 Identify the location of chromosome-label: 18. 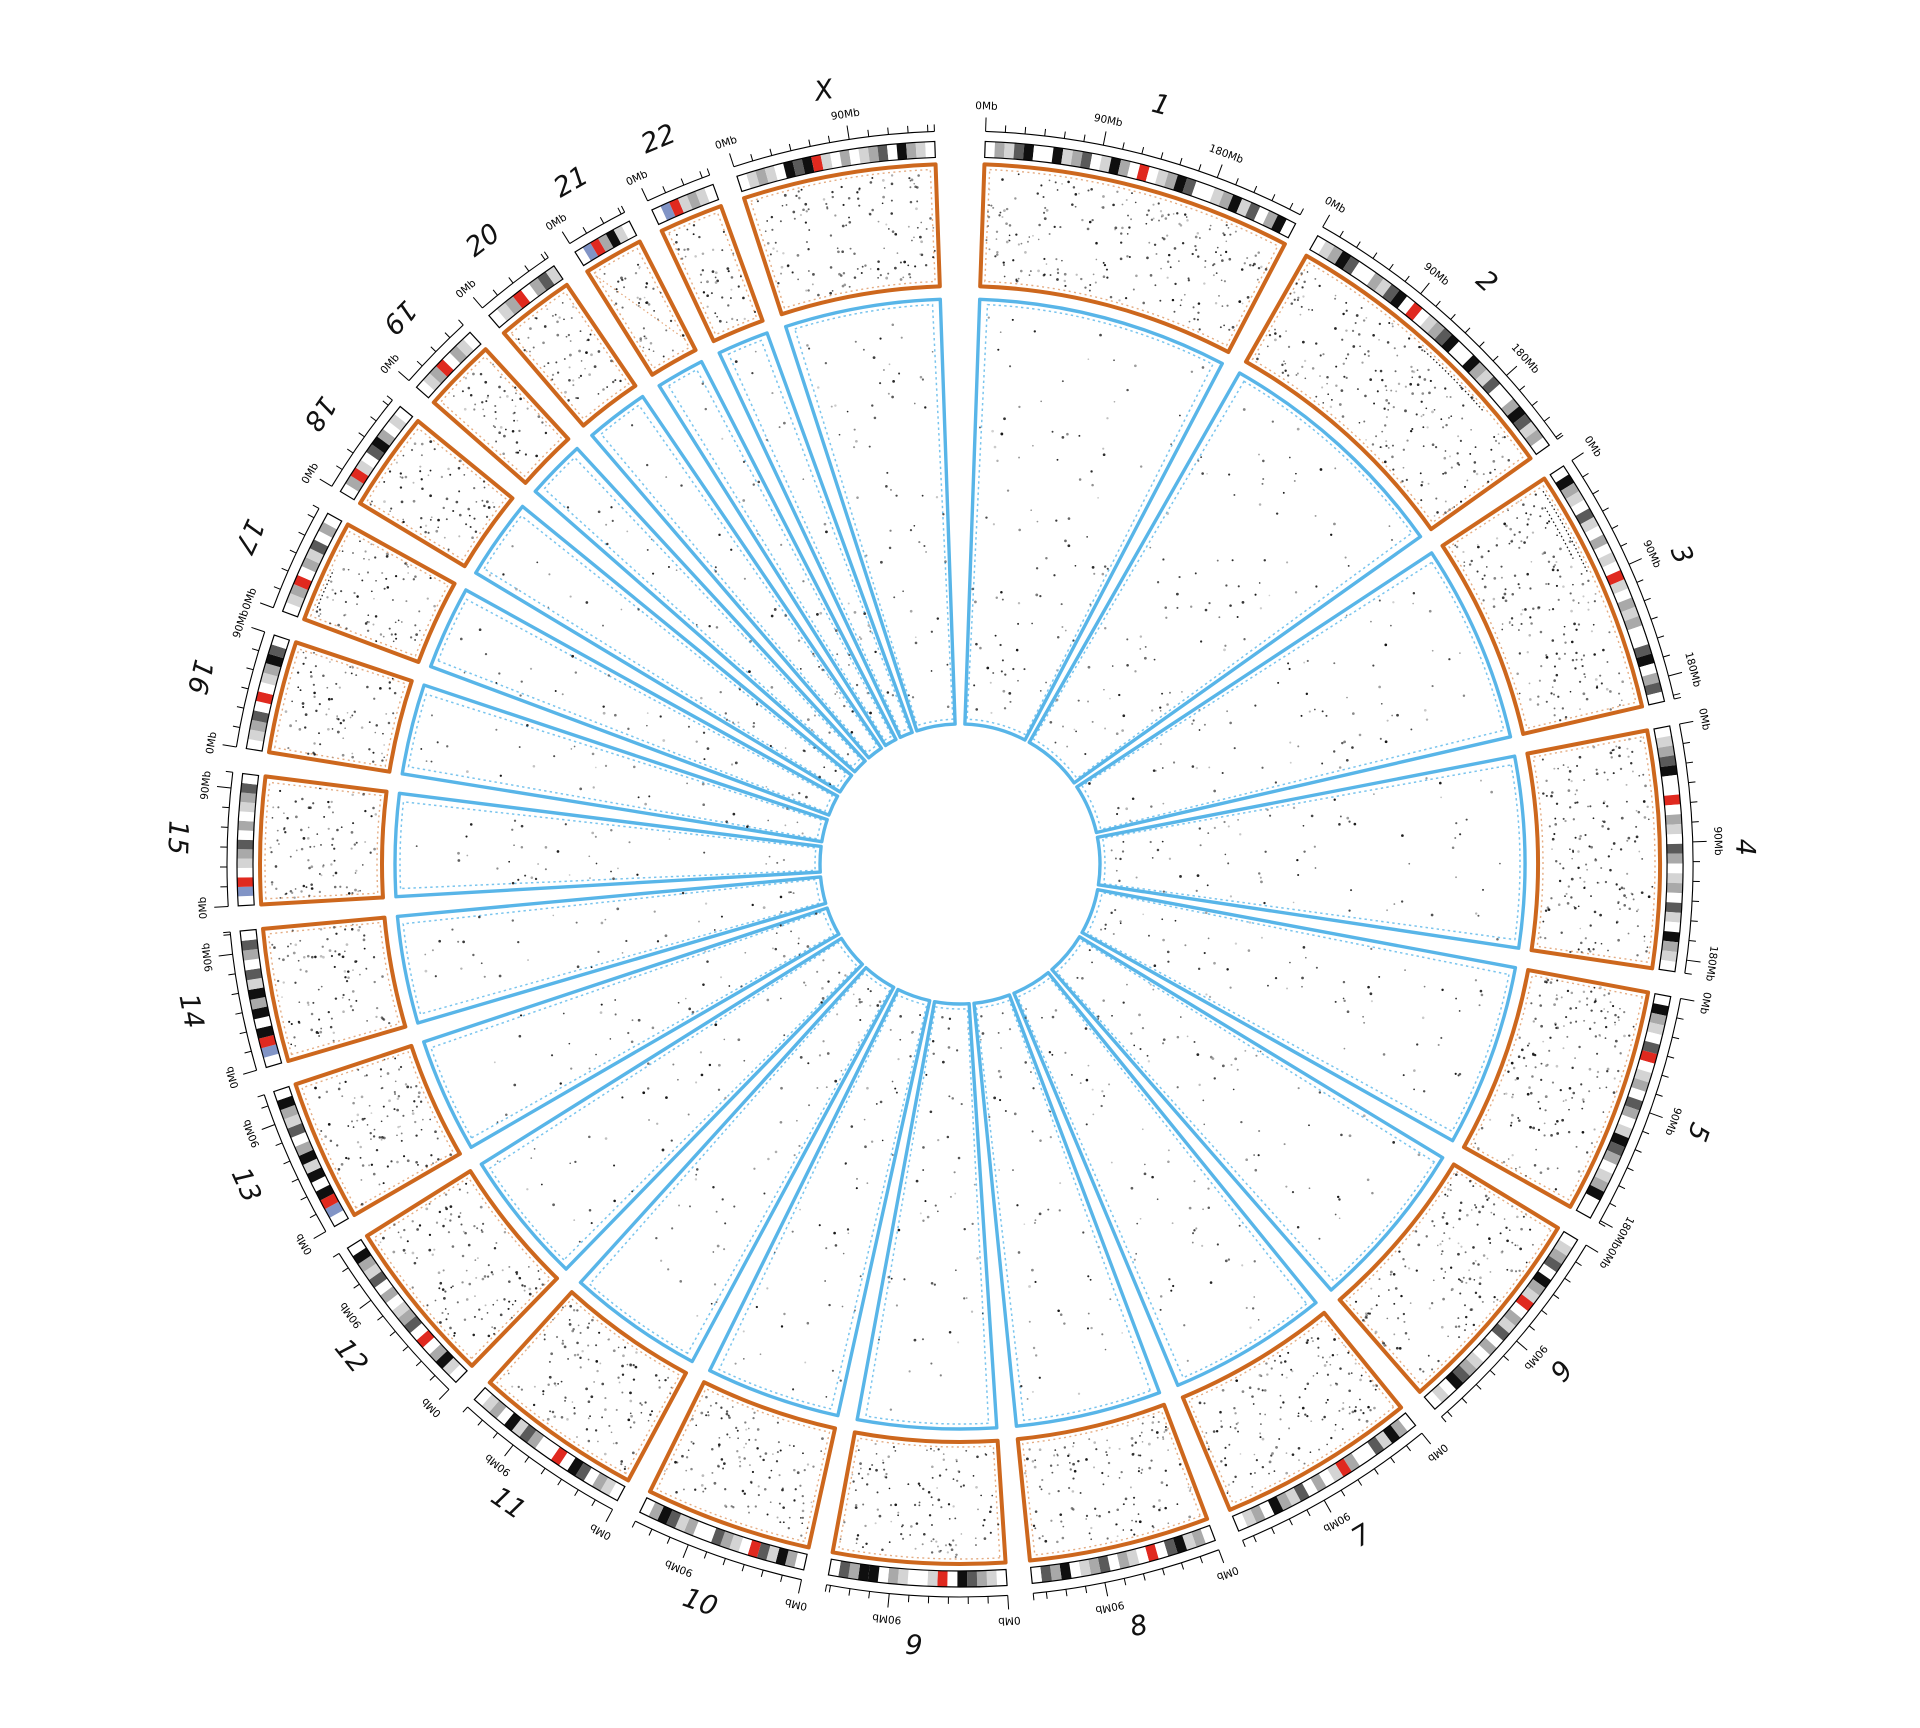
(319, 413).